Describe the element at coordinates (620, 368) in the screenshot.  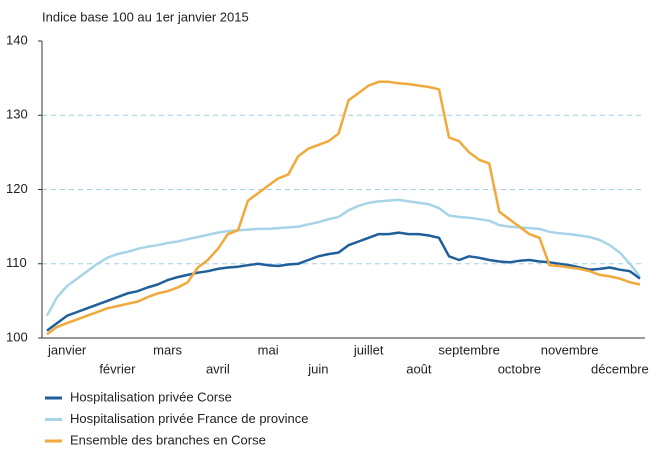
I see `x-tick-label: décembre` at that location.